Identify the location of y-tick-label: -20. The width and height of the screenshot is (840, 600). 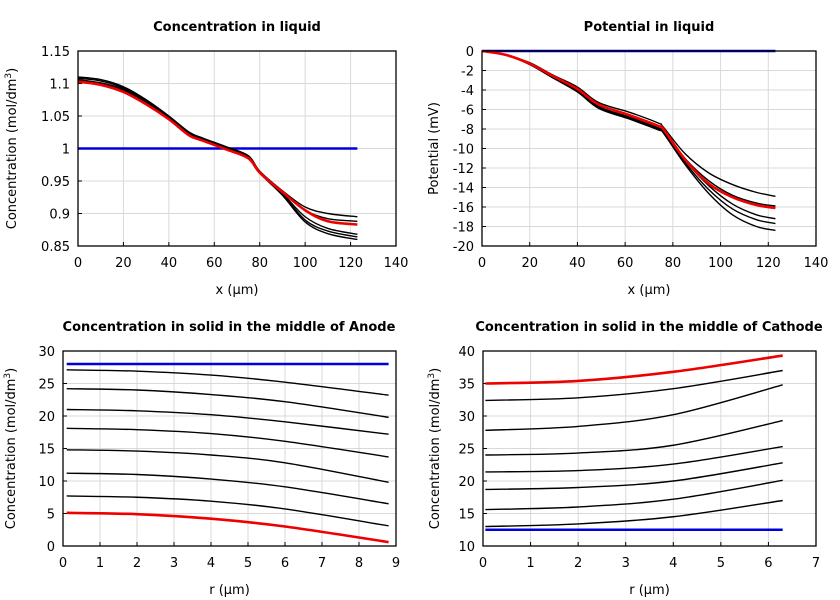
(463, 247).